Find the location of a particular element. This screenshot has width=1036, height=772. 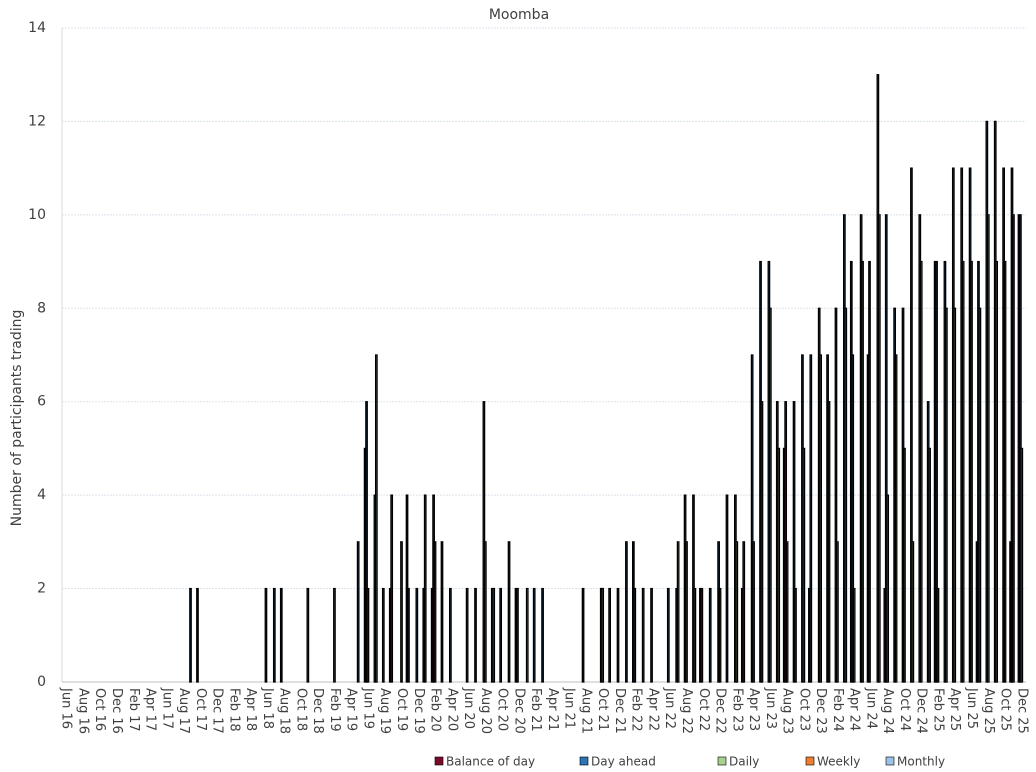

legend-label: Daily is located at coordinates (744, 762).